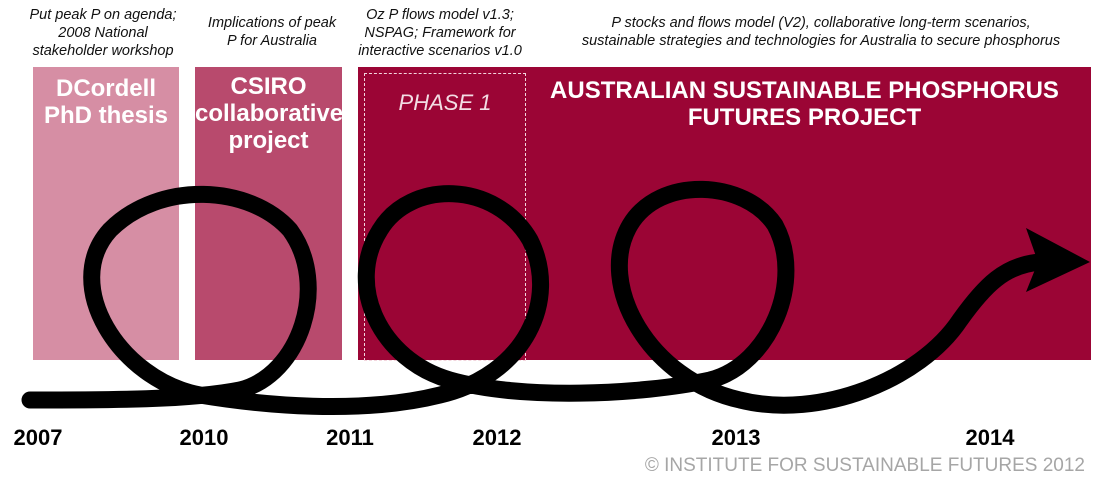 The width and height of the screenshot is (1101, 488). Describe the element at coordinates (864, 465) in the screenshot. I see `copyright-notice: © INSTITUTE FOR SUSTAINABLE FUTURES 2012` at that location.